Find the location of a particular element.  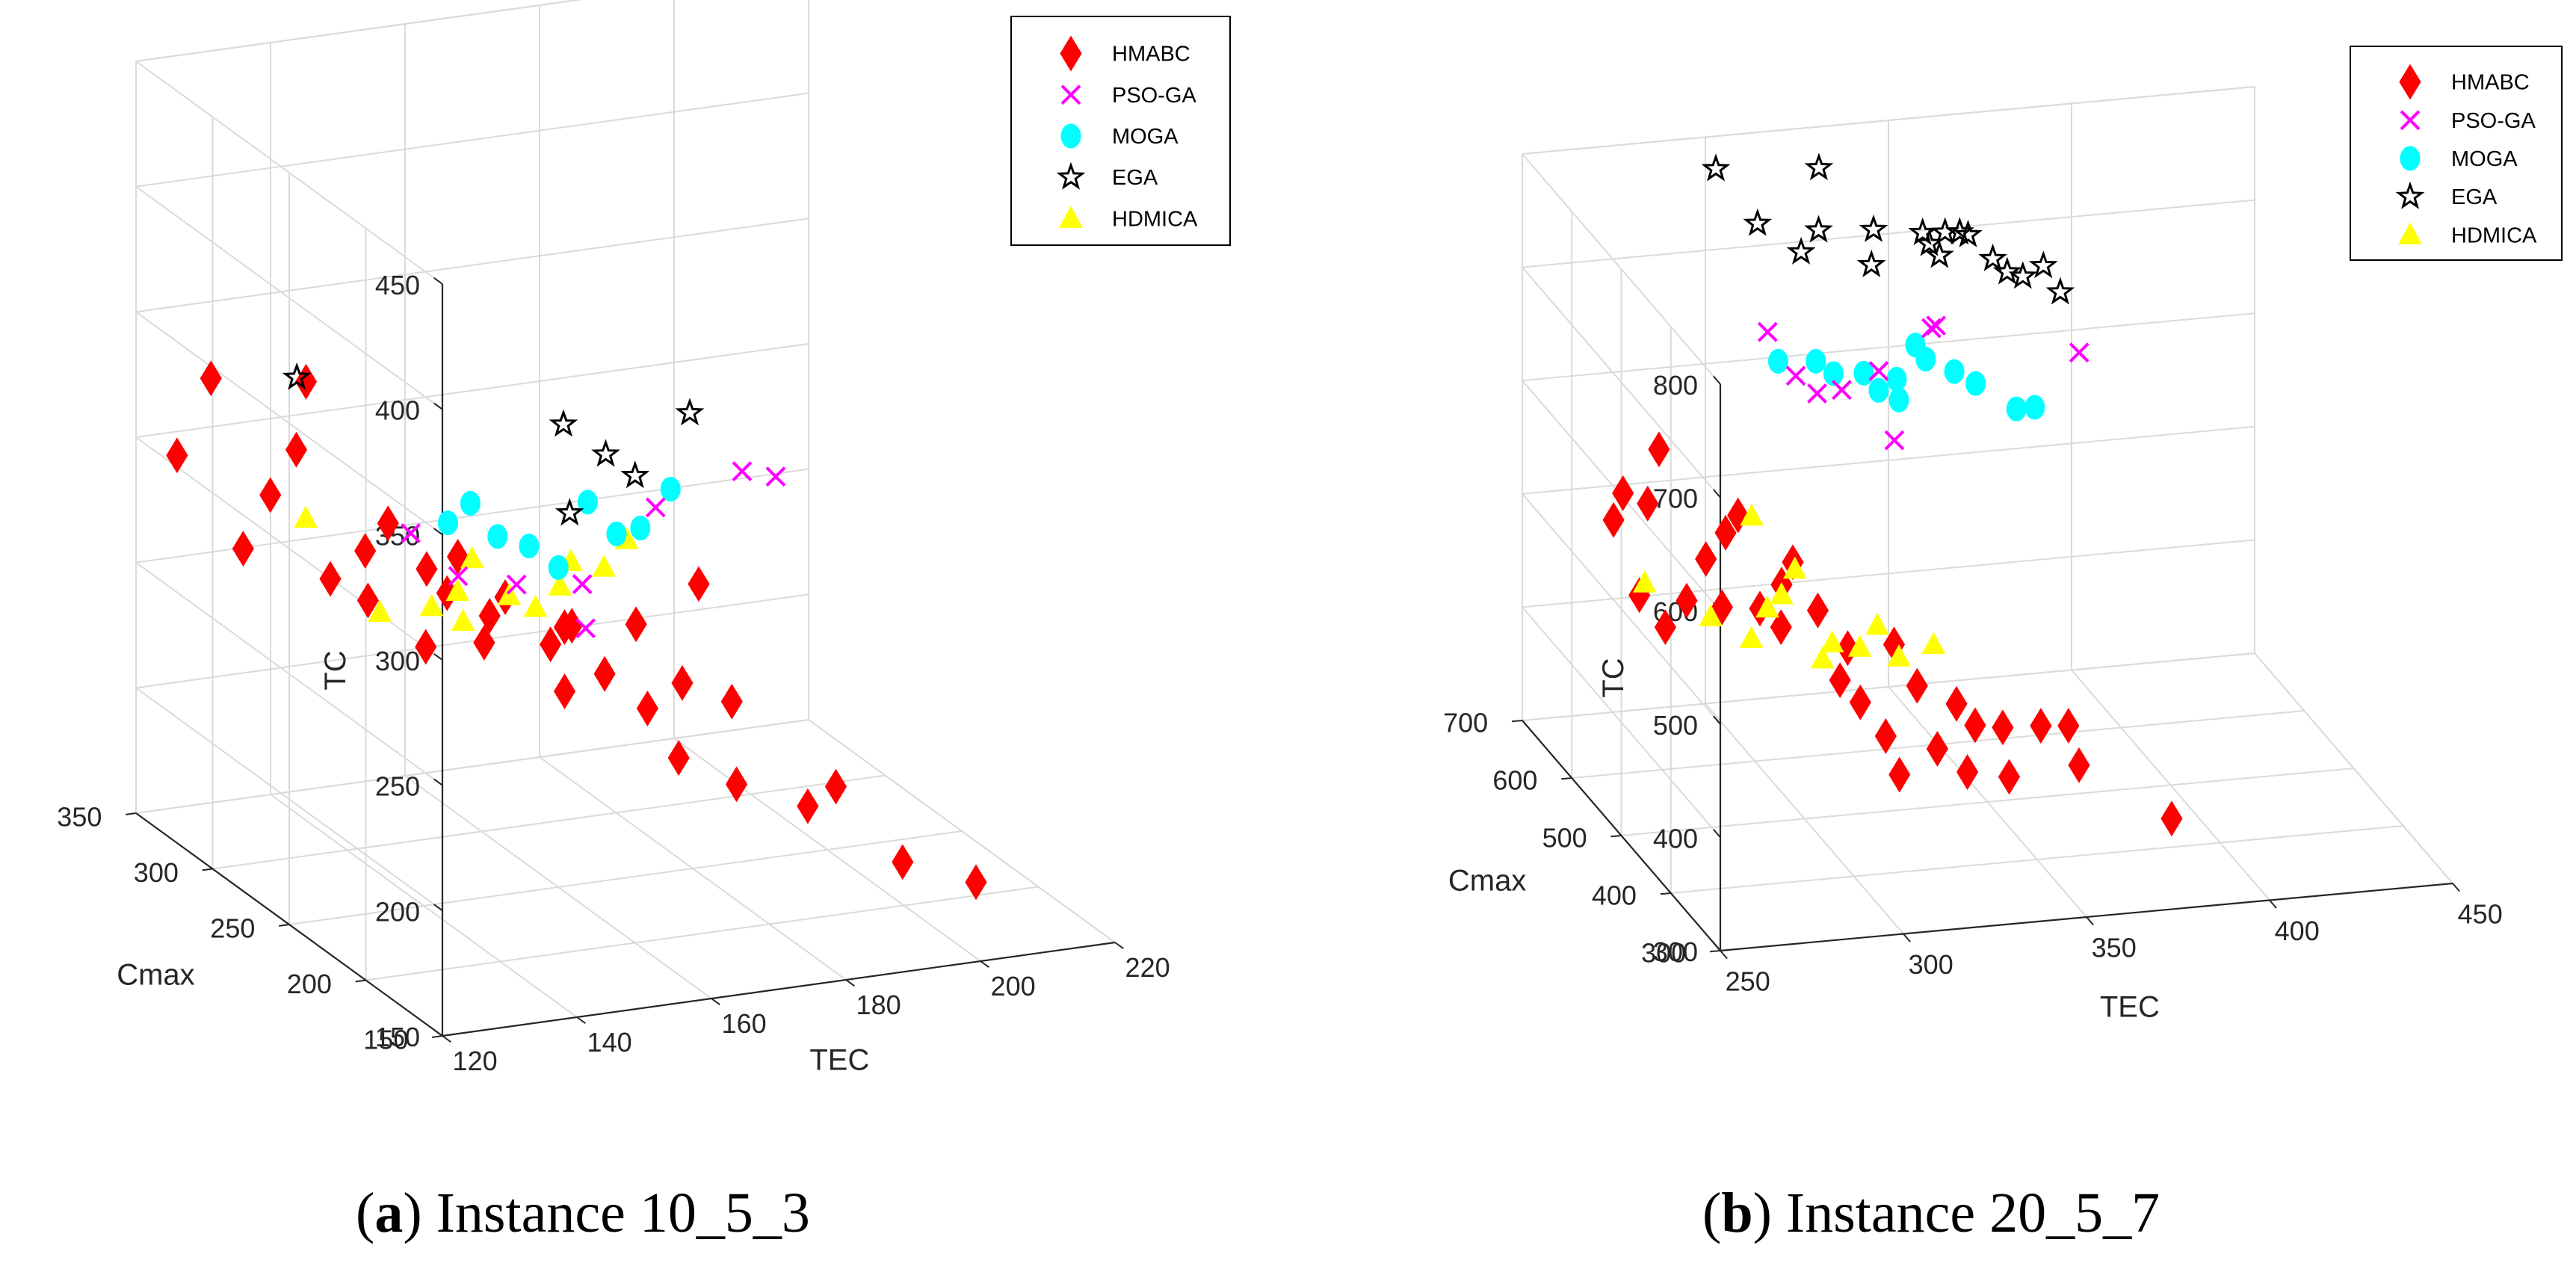

x-tick-label: 300 is located at coordinates (1931, 964).